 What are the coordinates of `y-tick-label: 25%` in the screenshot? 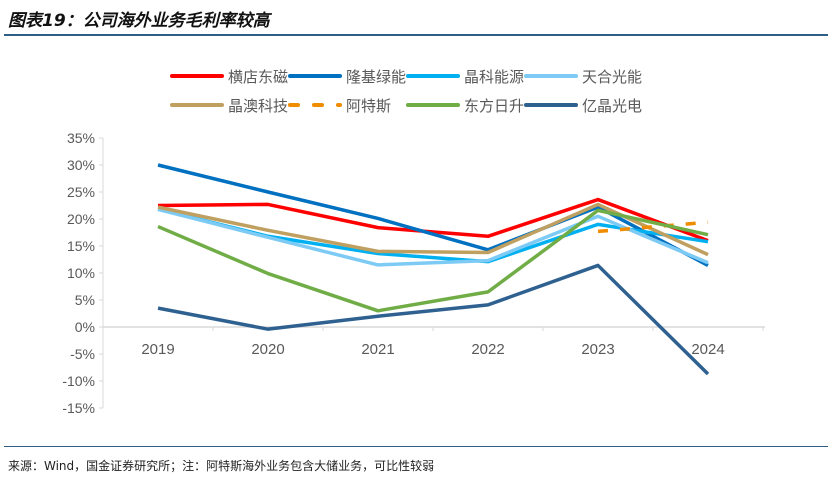 It's located at (81, 192).